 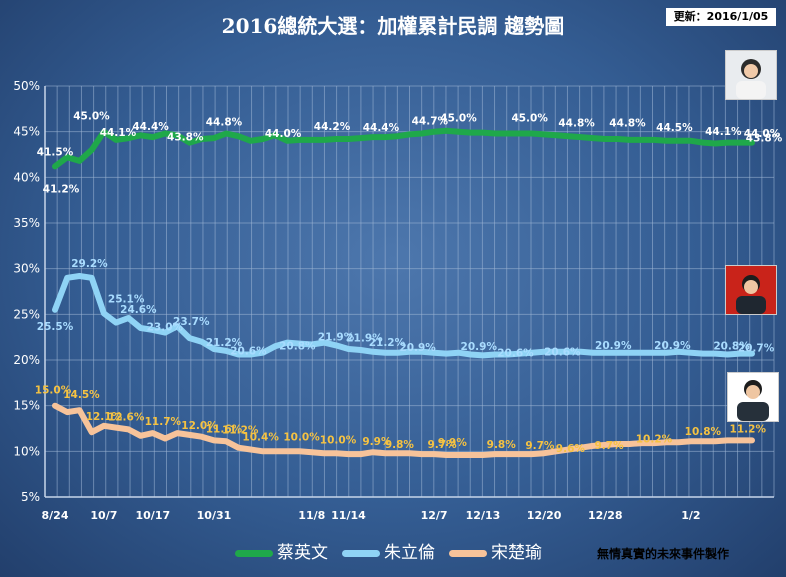 What do you see at coordinates (751, 75) in the screenshot?
I see `candidate-photo-tsai` at bounding box center [751, 75].